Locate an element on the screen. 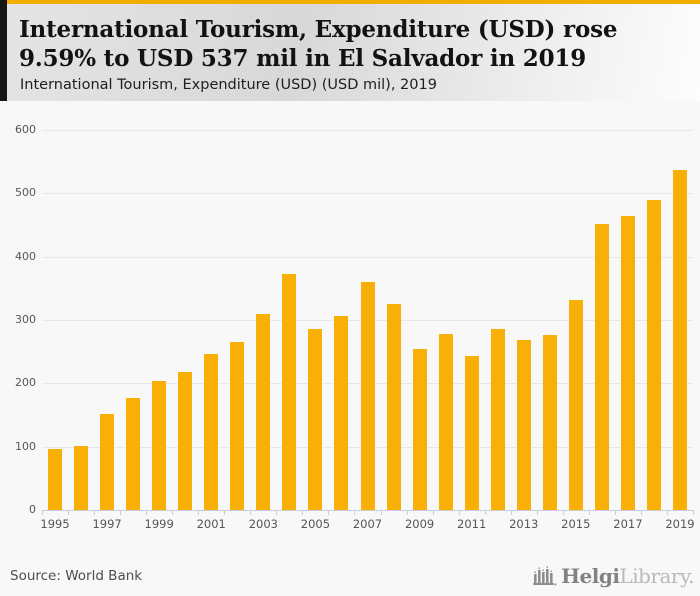 Image resolution: width=700 pixels, height=596 pixels. helgi-library-logo: Helgi Library. is located at coordinates (613, 575).